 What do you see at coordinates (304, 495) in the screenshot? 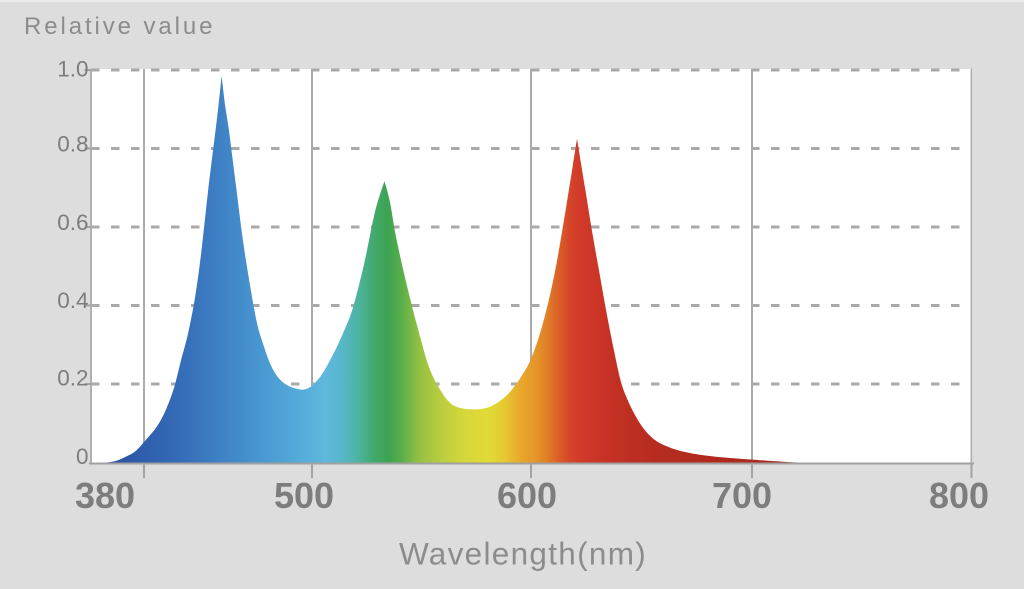
I see `svg-text: 500` at bounding box center [304, 495].